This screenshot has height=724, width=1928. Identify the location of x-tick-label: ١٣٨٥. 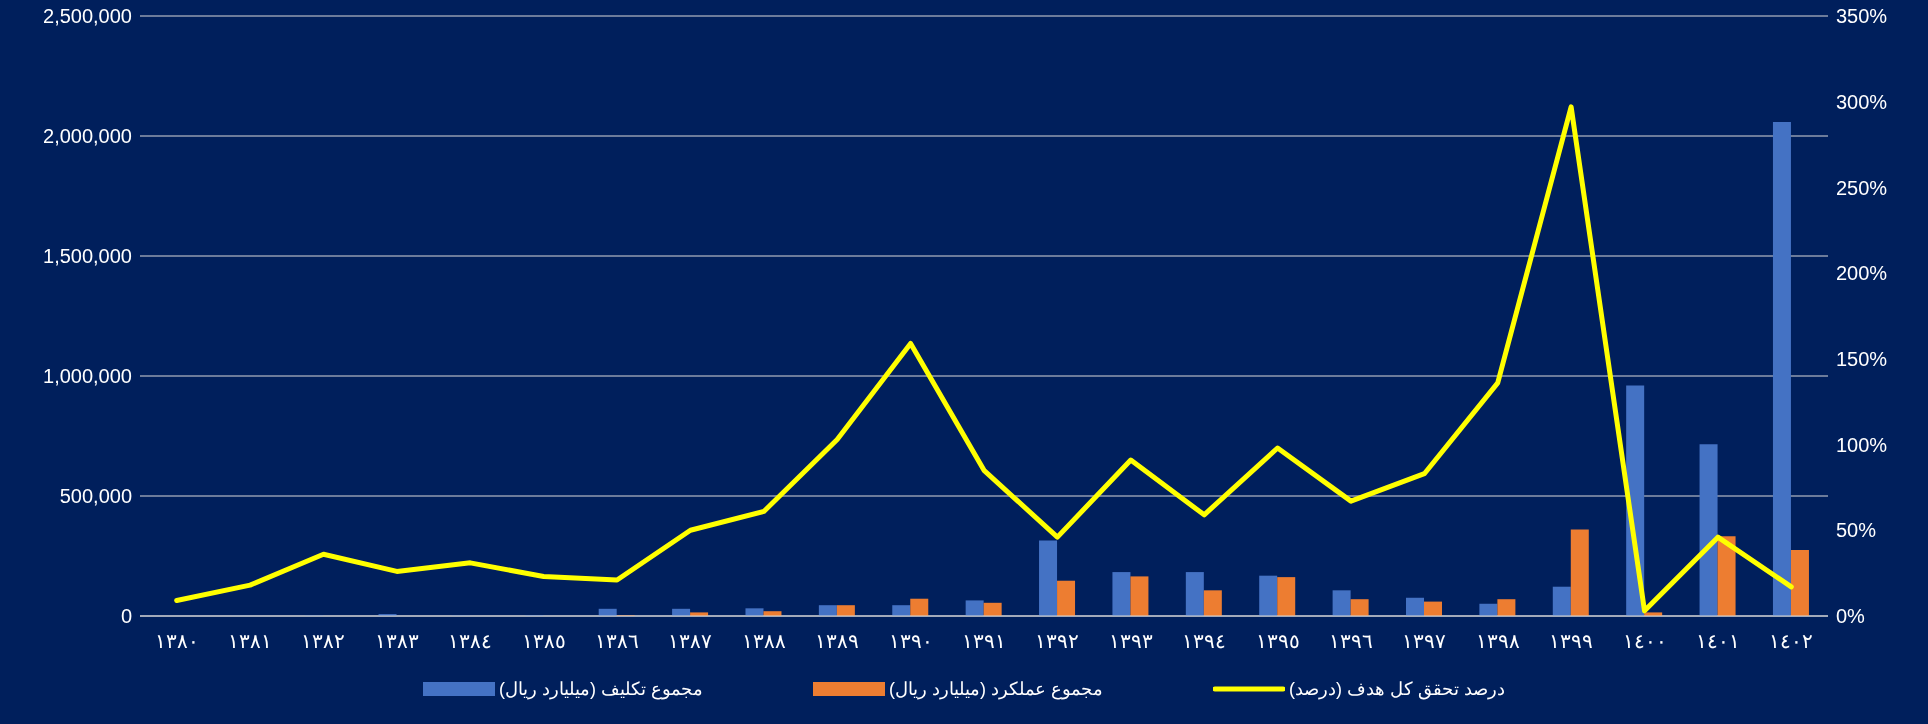
(543, 641).